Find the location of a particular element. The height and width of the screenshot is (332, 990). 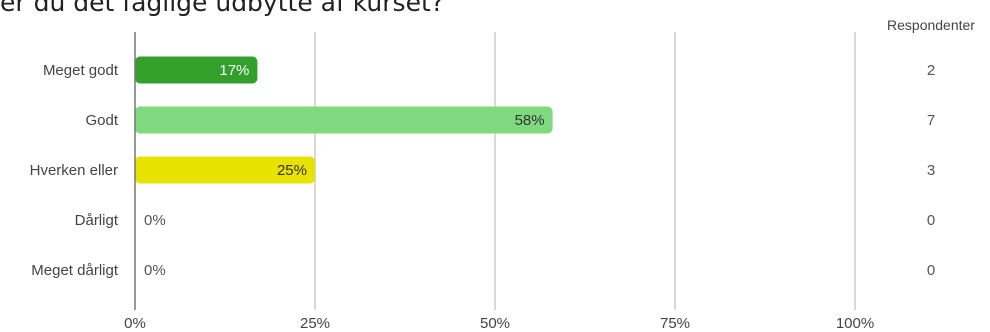

bar-hverken-eller is located at coordinates (225, 170).